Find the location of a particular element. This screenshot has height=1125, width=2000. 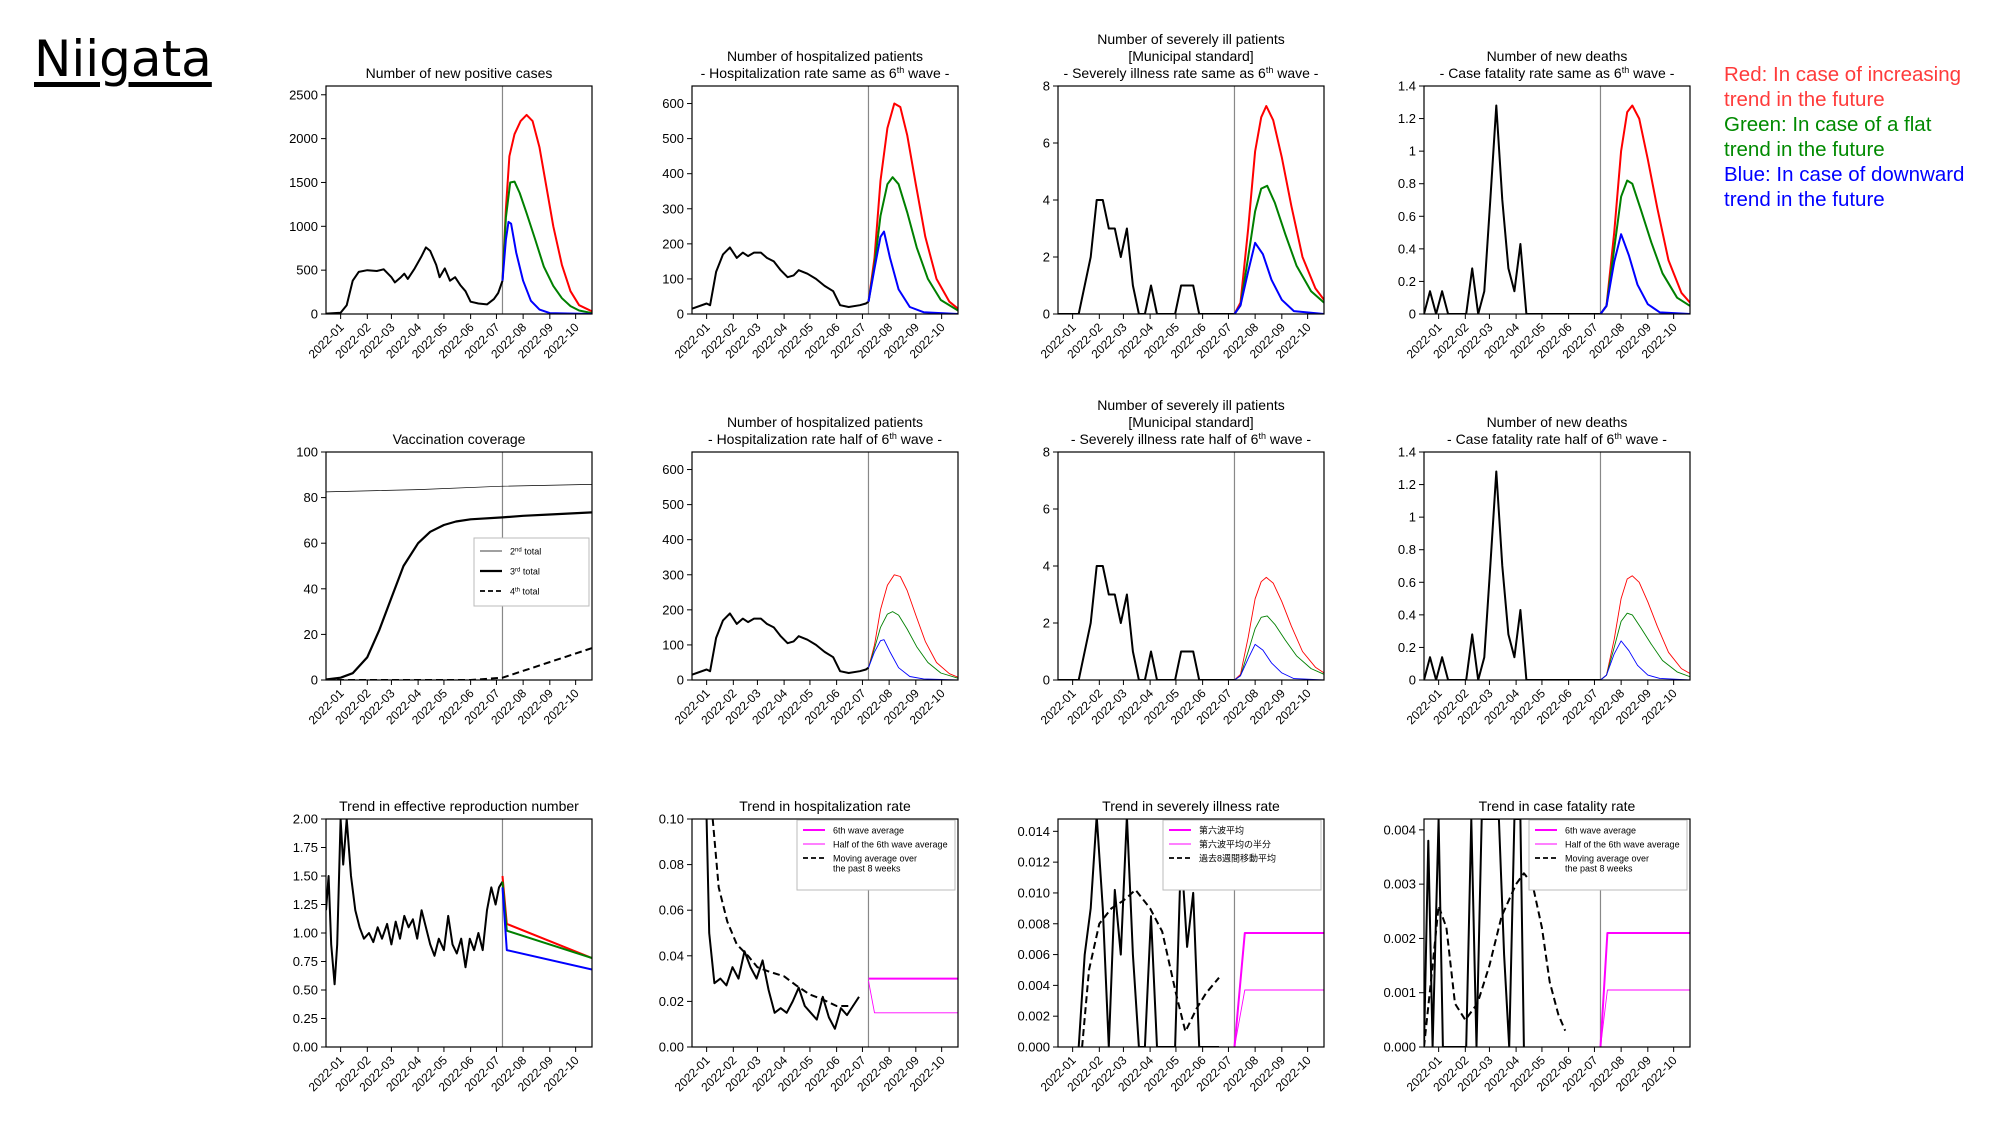

legend-label: 3rd total is located at coordinates (525, 572).